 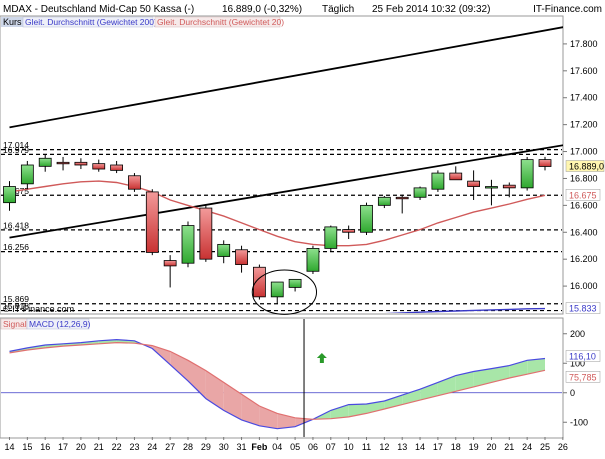 I want to click on level-label: 16.979, so click(x=16, y=150).